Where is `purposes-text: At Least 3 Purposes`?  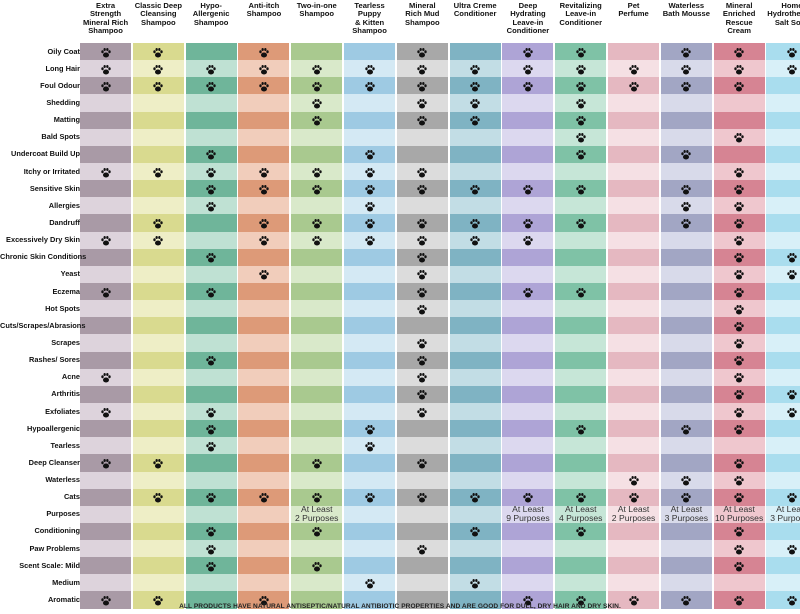
purposes-text: At Least 3 Purposes is located at coordinates (785, 513).